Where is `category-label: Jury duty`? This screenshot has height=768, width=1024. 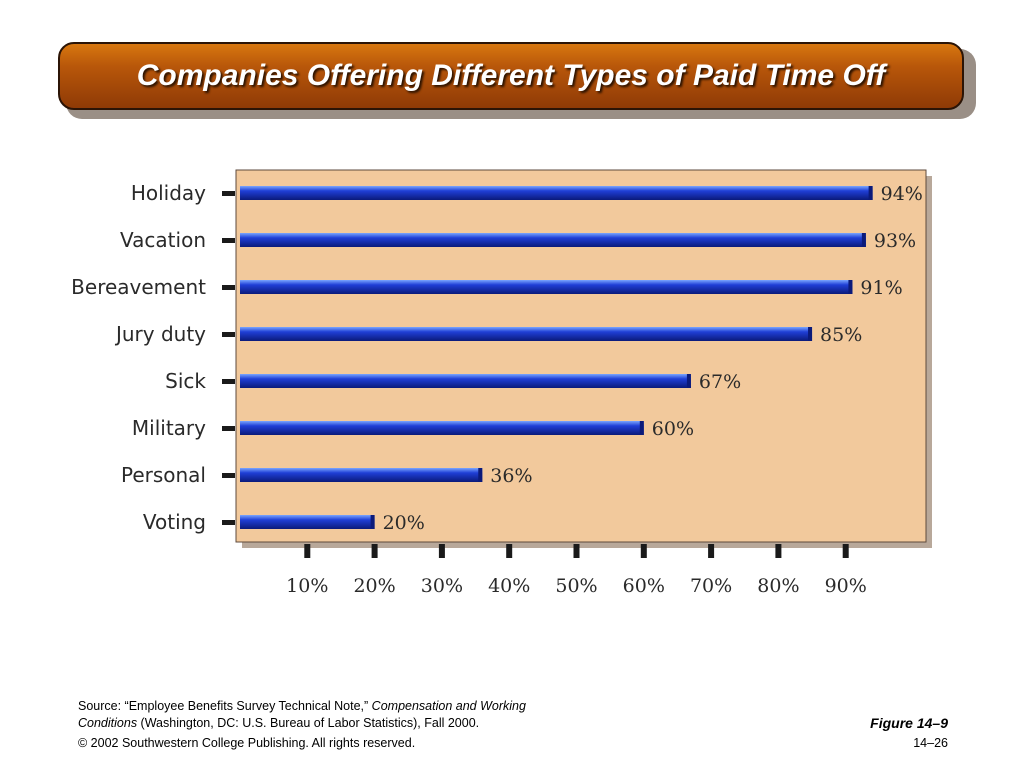
category-label: Jury duty is located at coordinates (160, 334).